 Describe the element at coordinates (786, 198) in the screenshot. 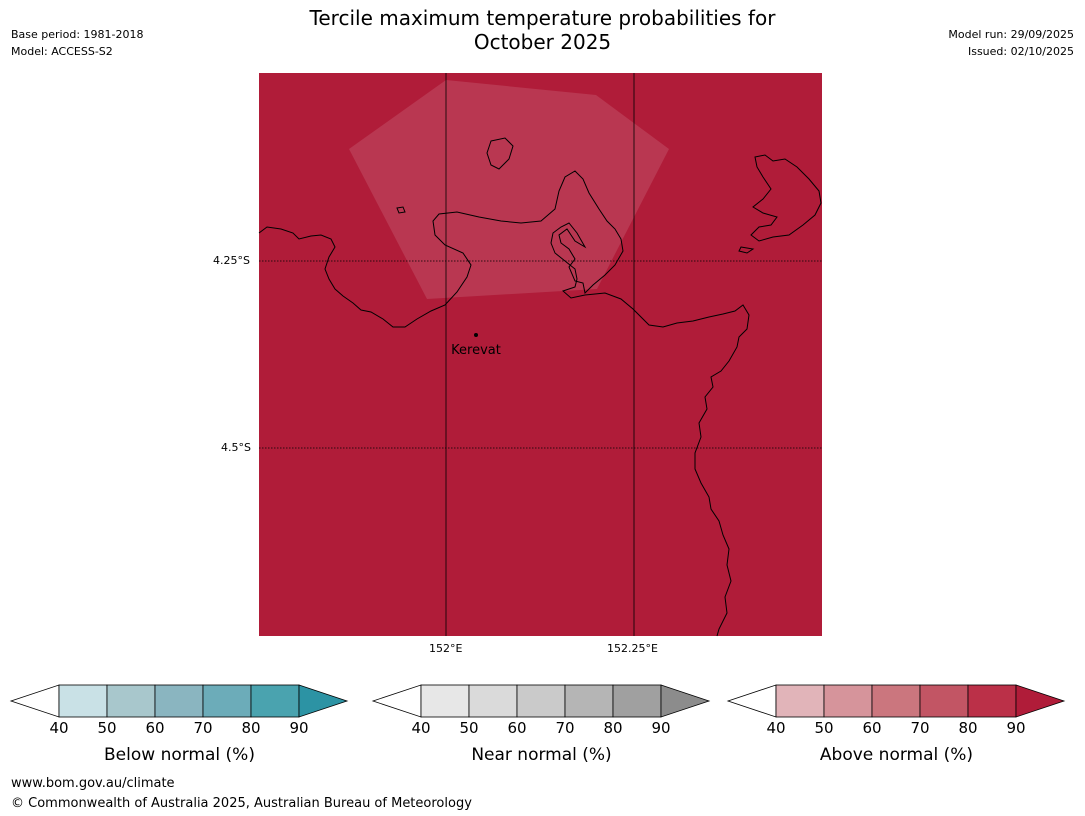

I see `coastline-islands-ne` at that location.